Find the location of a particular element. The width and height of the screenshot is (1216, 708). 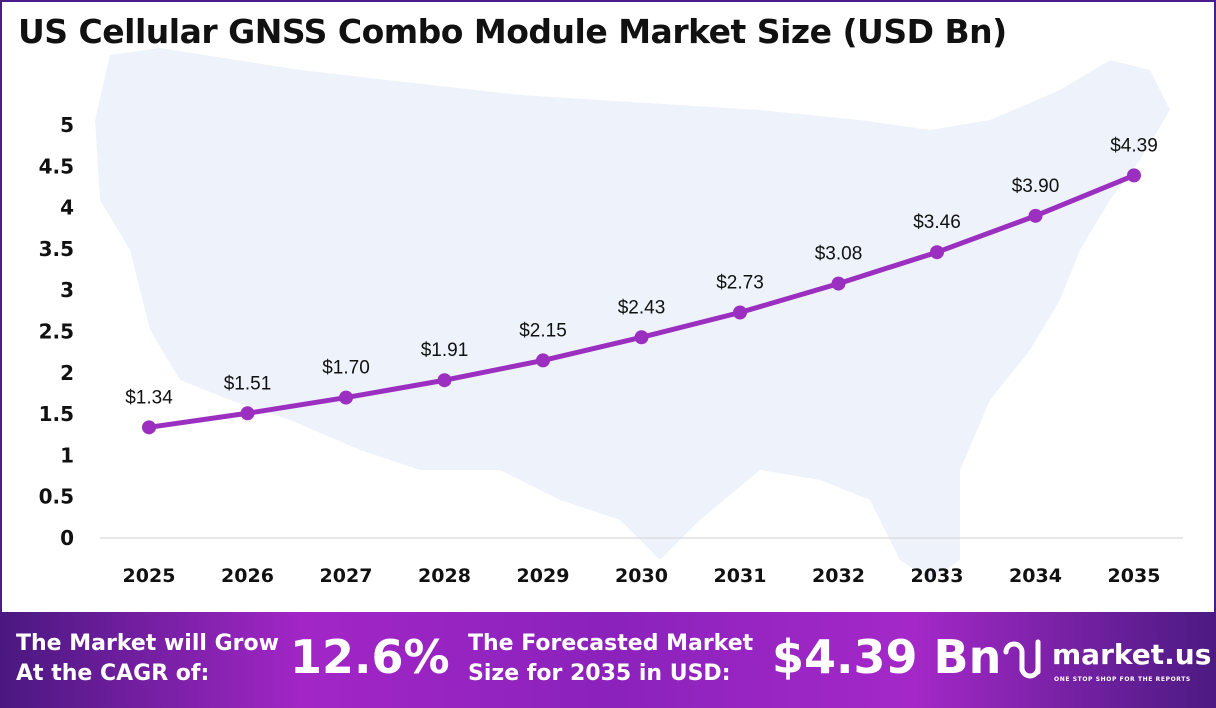

cagr-value: 12.6% is located at coordinates (370, 657).